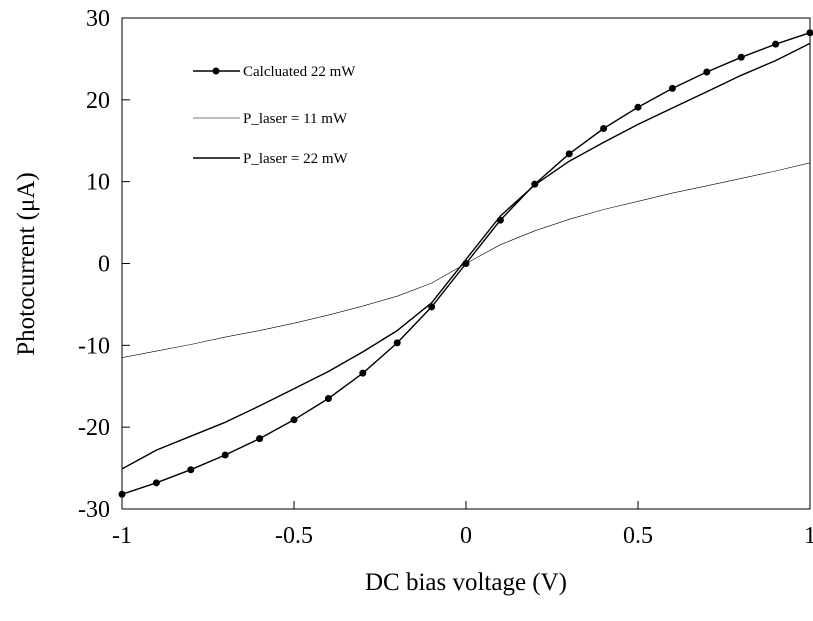 The height and width of the screenshot is (621, 813). Describe the element at coordinates (94, 510) in the screenshot. I see `y-tick-label: -30` at that location.